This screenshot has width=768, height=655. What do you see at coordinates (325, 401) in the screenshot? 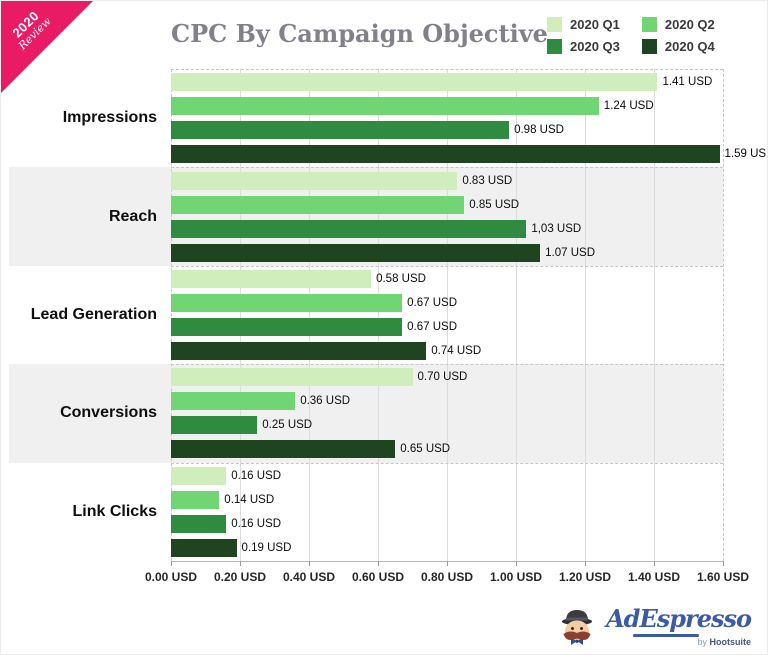
I see `bar-value-label: 0.36 USD` at bounding box center [325, 401].